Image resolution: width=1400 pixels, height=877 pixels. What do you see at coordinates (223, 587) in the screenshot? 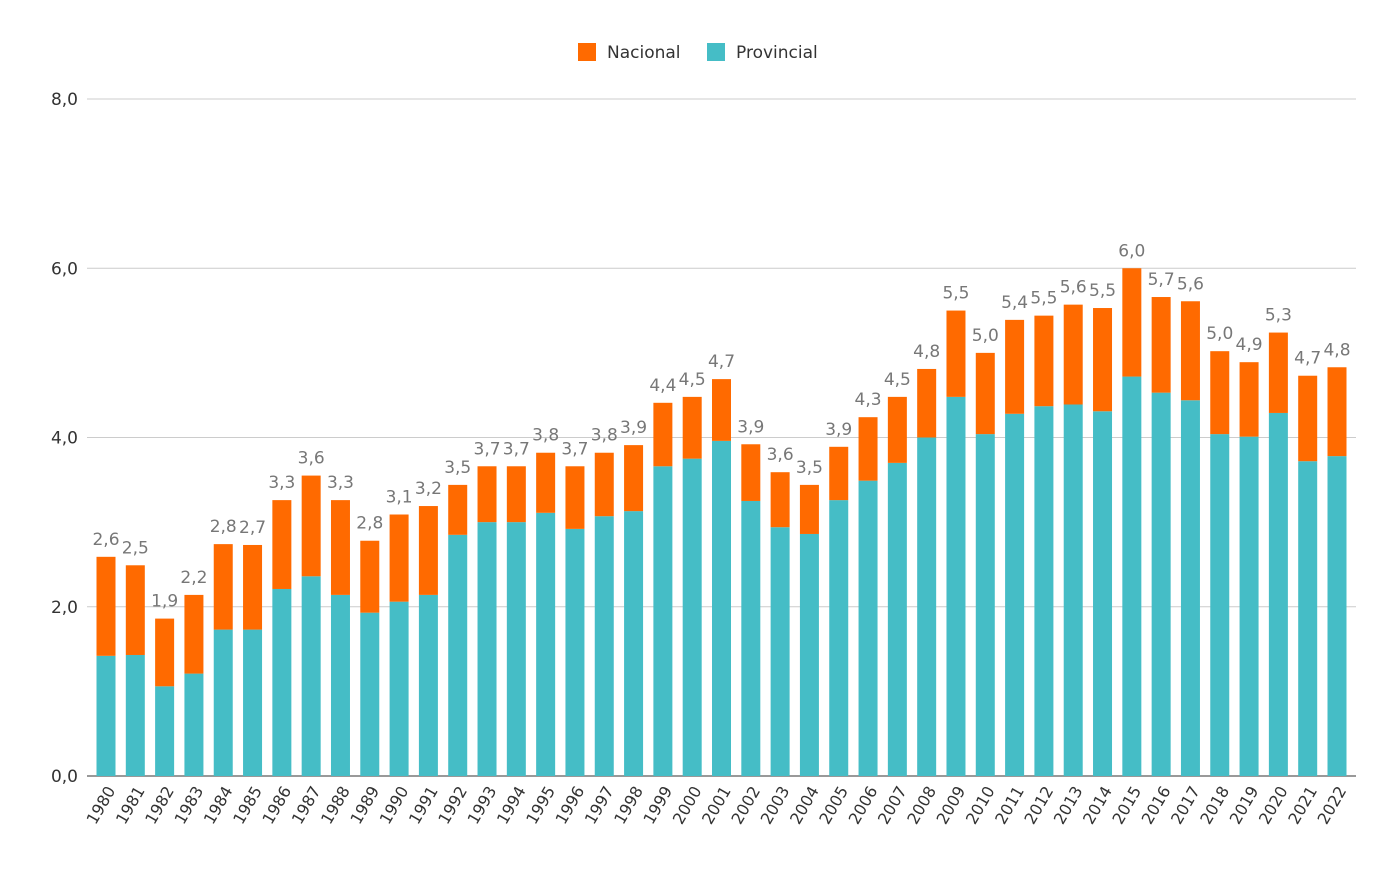
I see `bar-nacional-1984` at bounding box center [223, 587].